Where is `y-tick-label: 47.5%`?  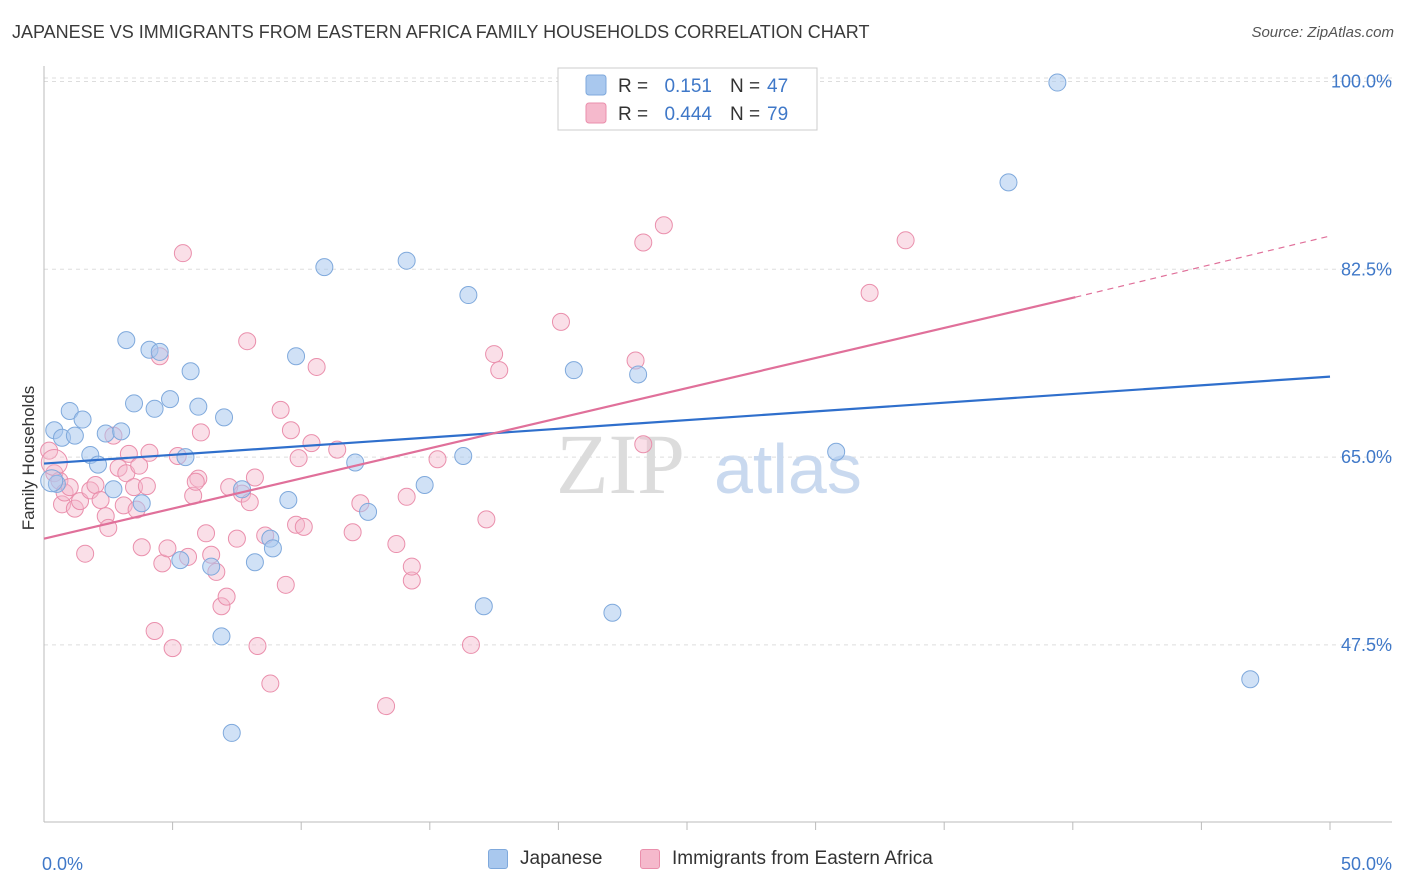 y-tick-label: 47.5% is located at coordinates (1366, 645).